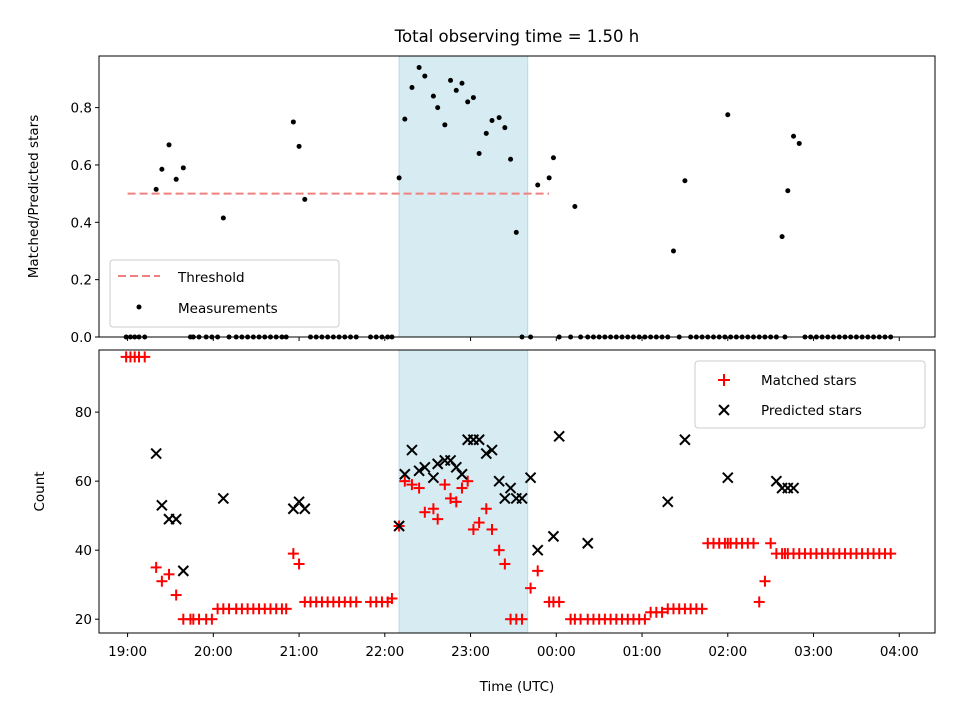 The height and width of the screenshot is (720, 960). What do you see at coordinates (384, 652) in the screenshot?
I see `bottom-x-tick-label: 22:00` at bounding box center [384, 652].